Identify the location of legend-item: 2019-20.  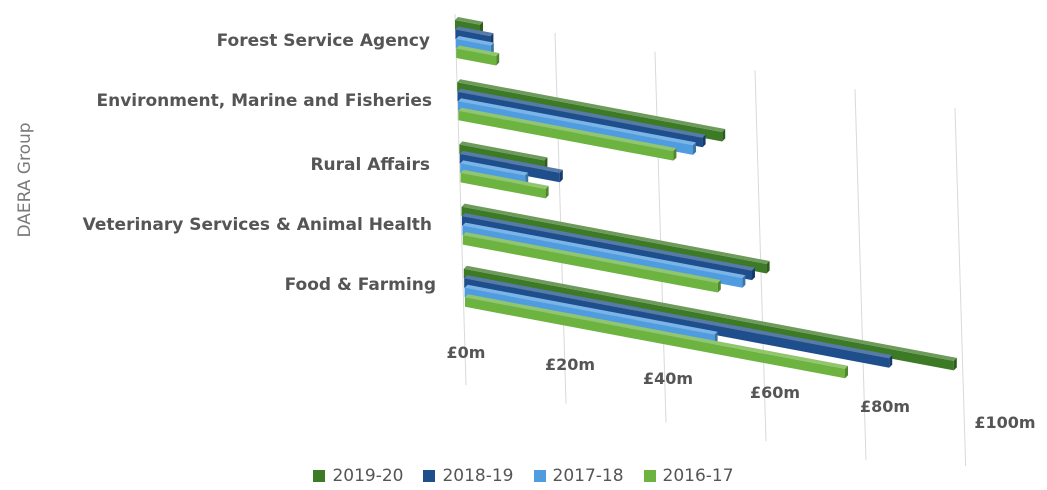
(358, 476).